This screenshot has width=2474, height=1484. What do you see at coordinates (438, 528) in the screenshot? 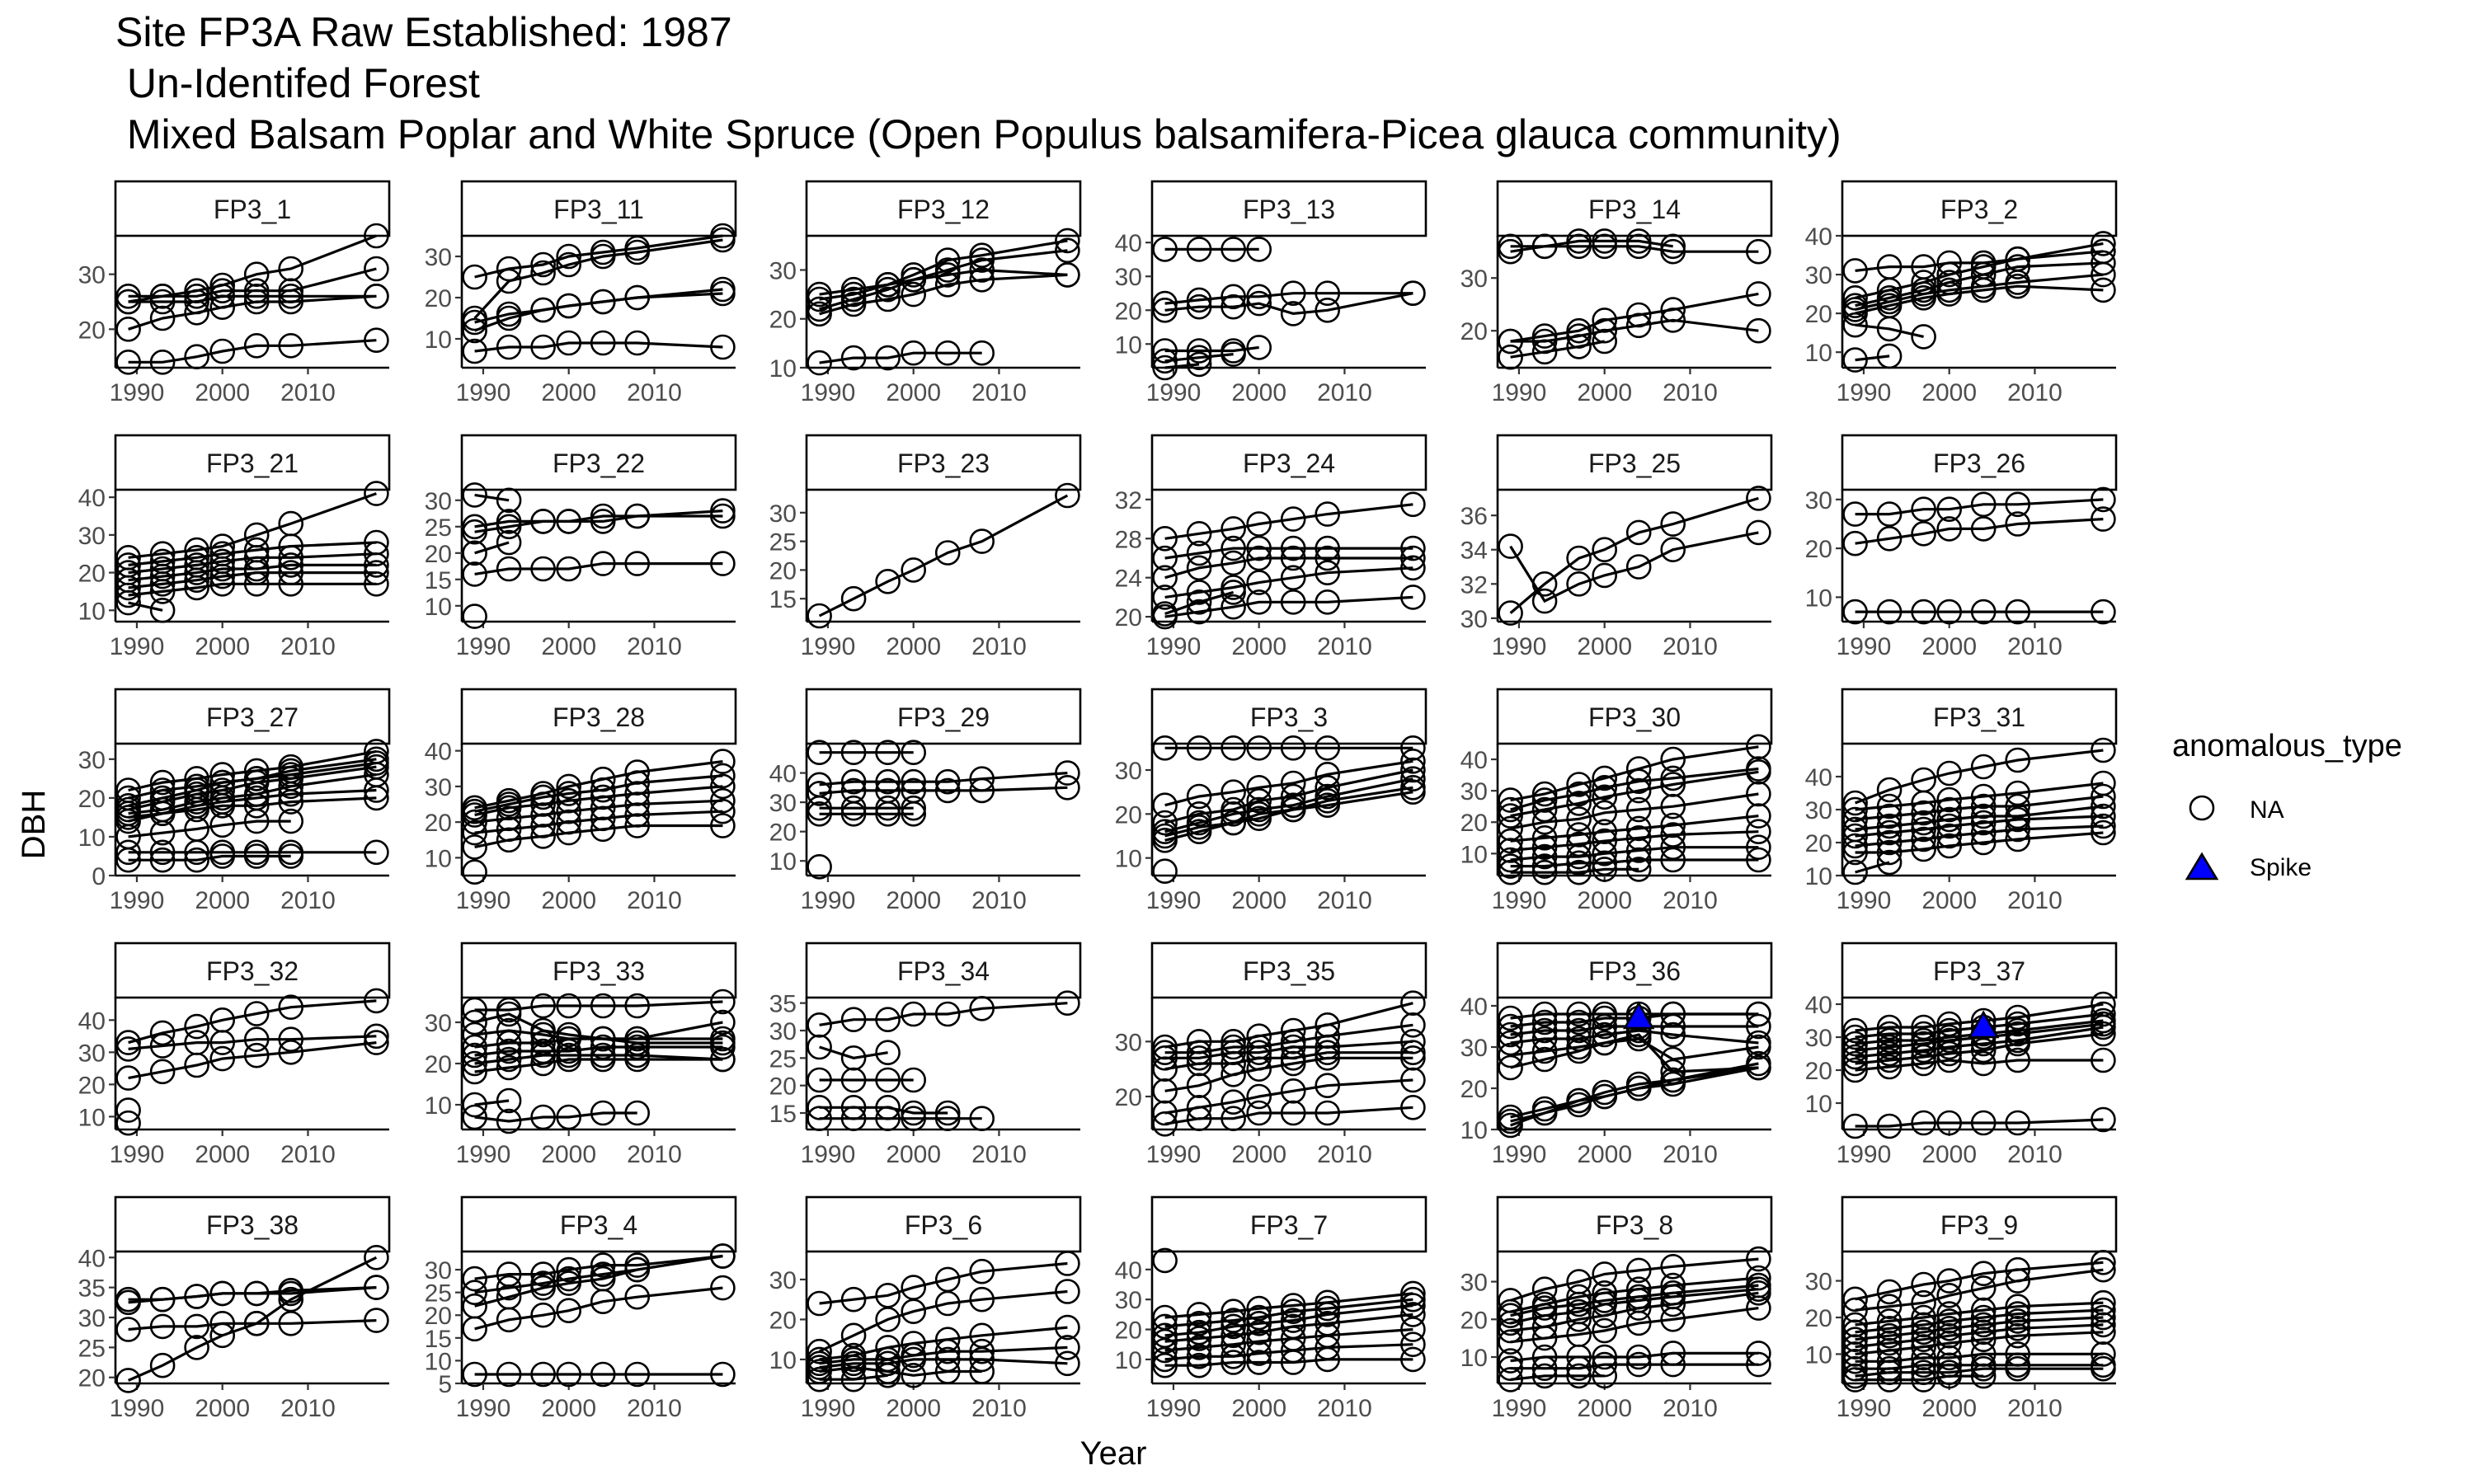
I see `y-tick-label: 25` at bounding box center [438, 528].